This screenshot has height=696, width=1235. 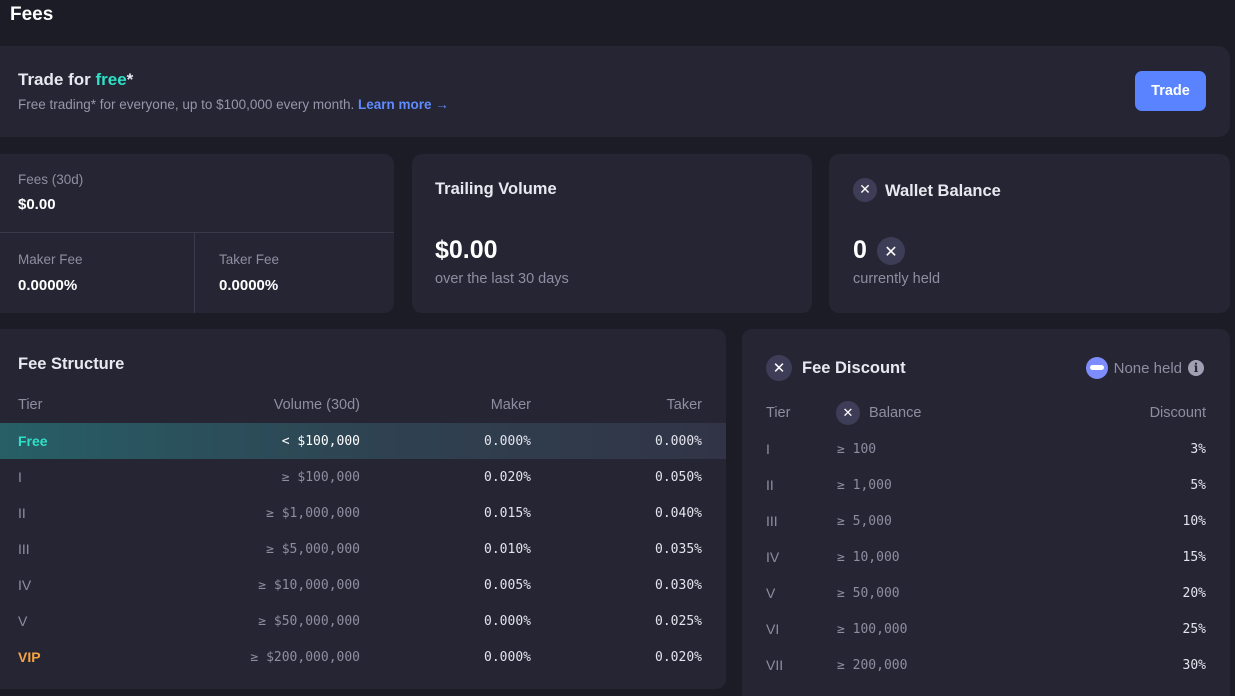 What do you see at coordinates (868, 557) in the screenshot?
I see `balance-cell: ≥ 10,000` at bounding box center [868, 557].